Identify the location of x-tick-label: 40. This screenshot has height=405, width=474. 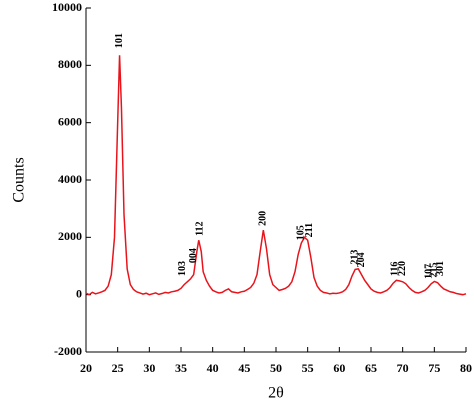
(213, 368).